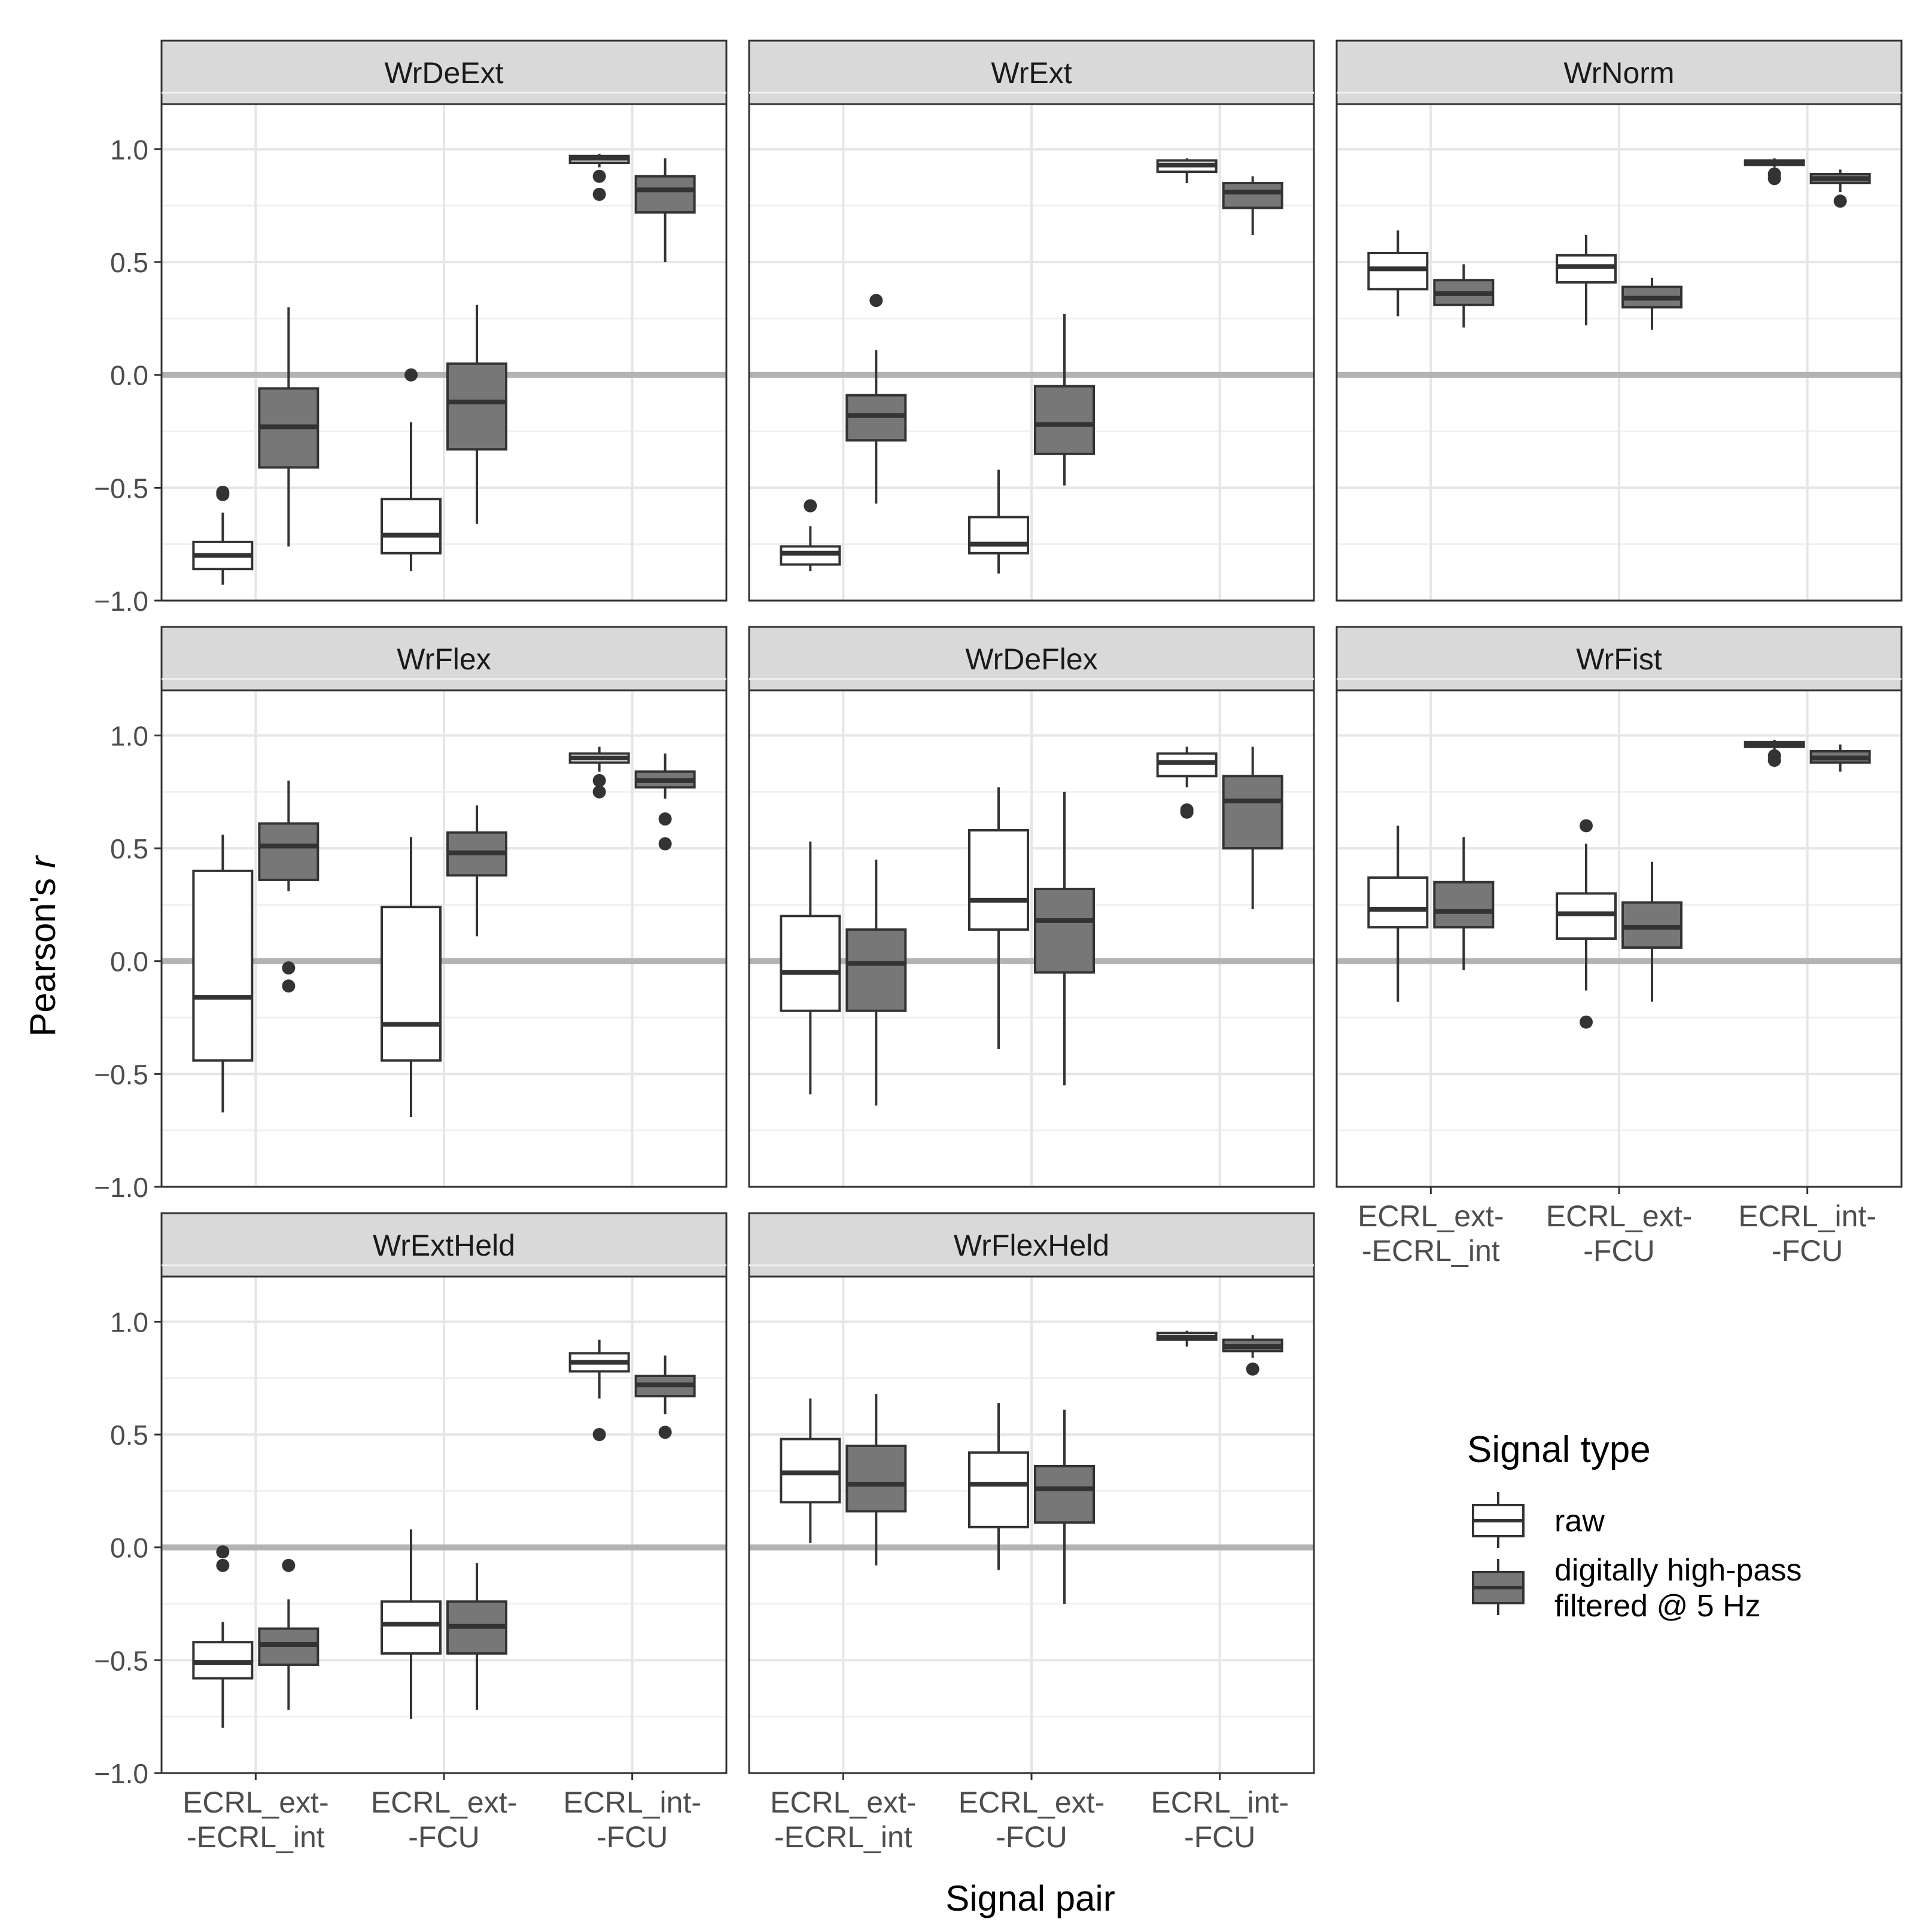 The width and height of the screenshot is (1932, 1928). What do you see at coordinates (1657, 1606) in the screenshot?
I see `legend-label: filtered @ 5 Hz` at bounding box center [1657, 1606].